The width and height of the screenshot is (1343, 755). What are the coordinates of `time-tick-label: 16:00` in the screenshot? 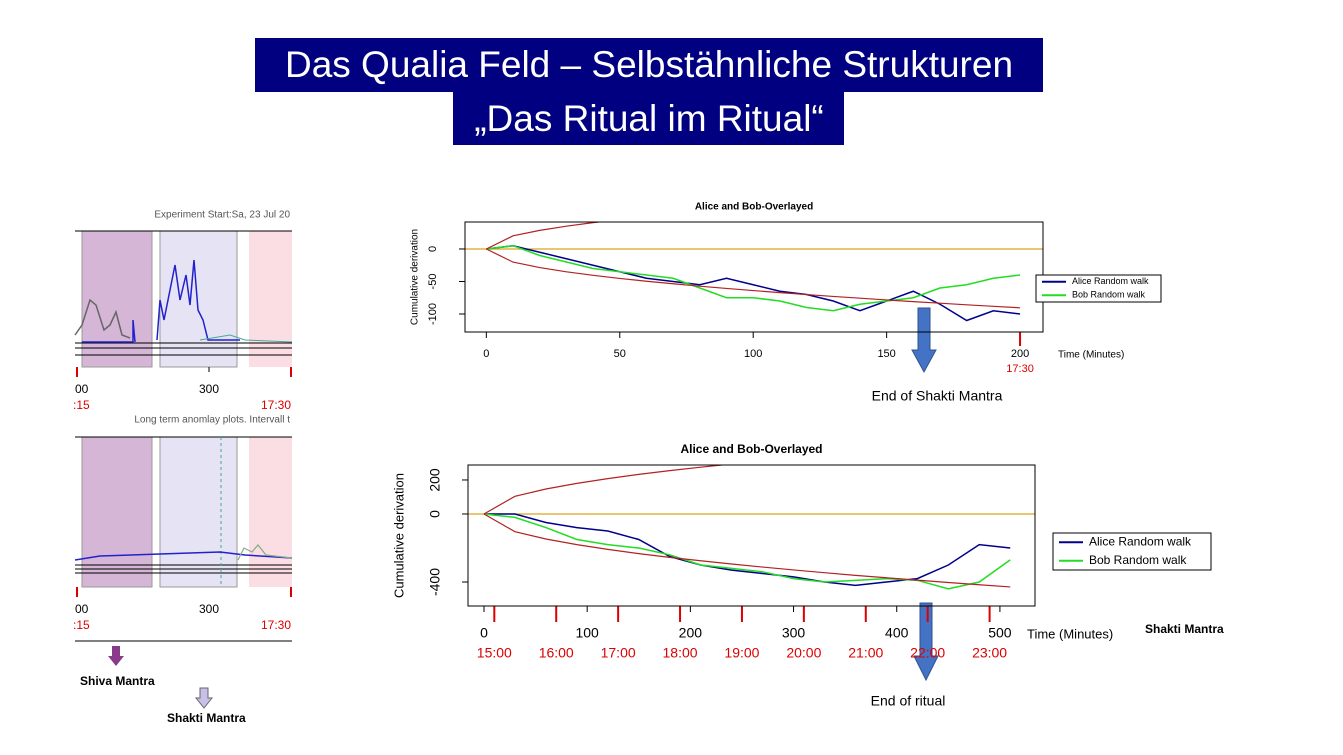 It's located at (556, 653).